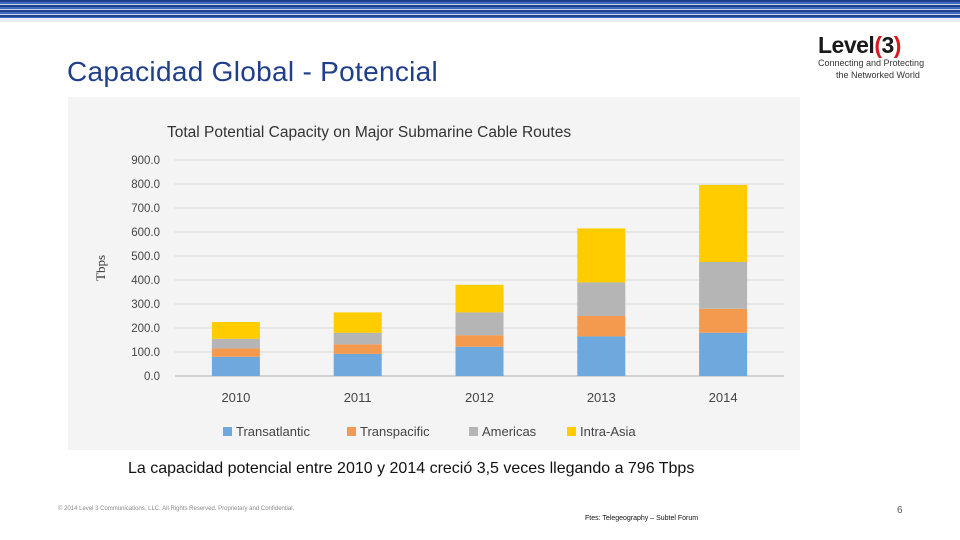  Describe the element at coordinates (871, 63) in the screenshot. I see `logo-tagline-1: Connecting and Protecting` at that location.